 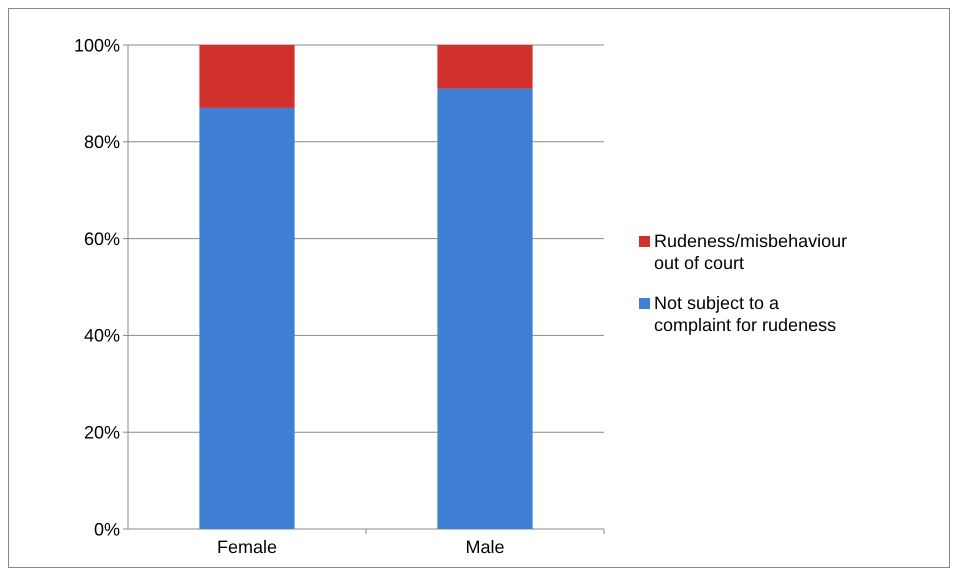 I want to click on legend-label: Rudeness/misbehaviour out of court, so click(x=751, y=252).